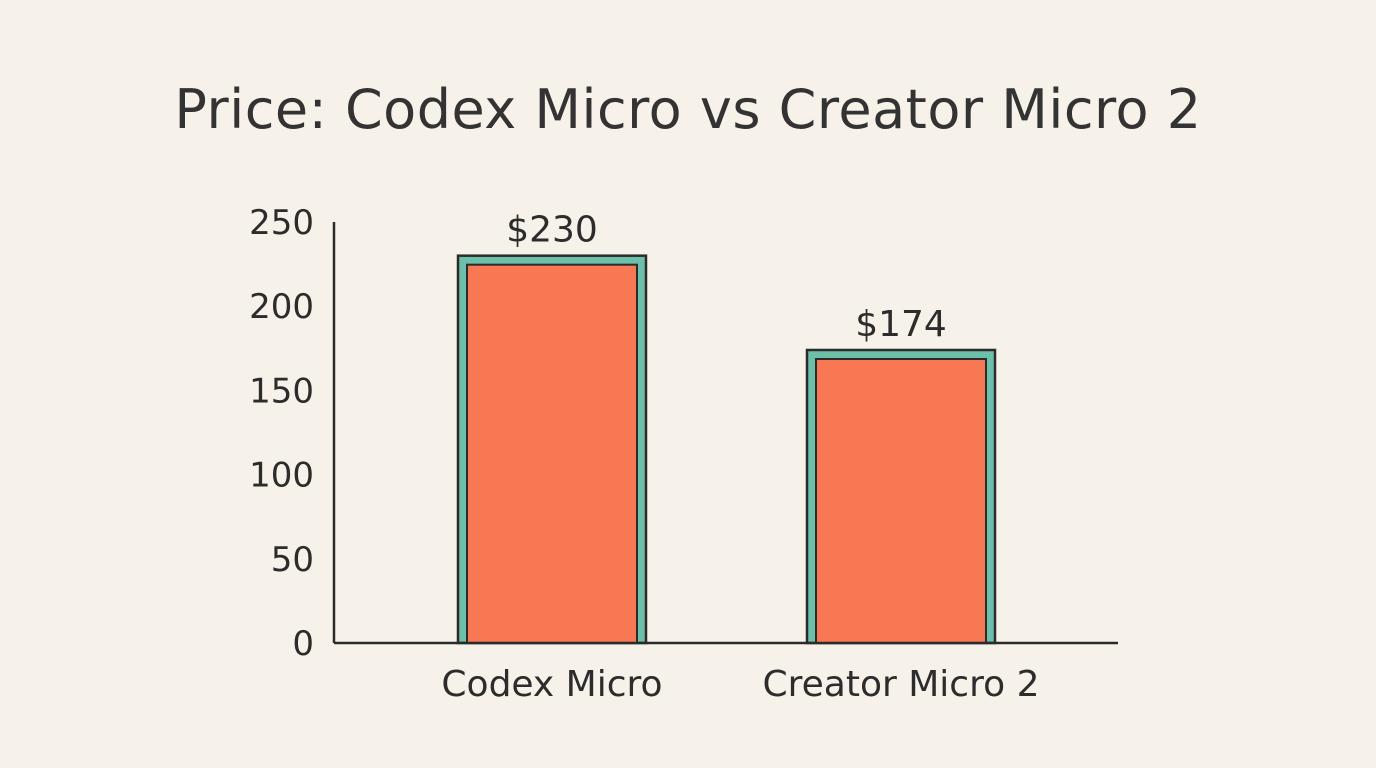 Image resolution: width=1376 pixels, height=768 pixels. What do you see at coordinates (281, 391) in the screenshot?
I see `y-tick-label: 150` at bounding box center [281, 391].